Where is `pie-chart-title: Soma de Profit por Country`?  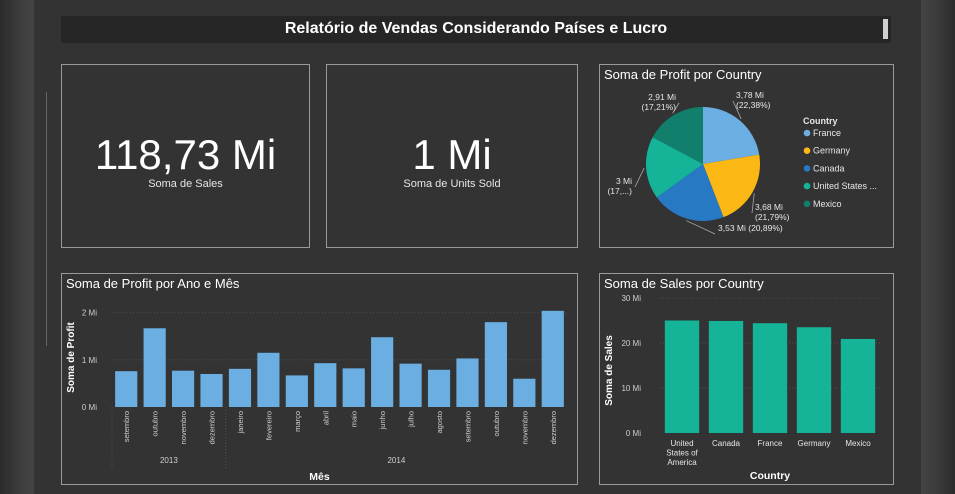 pie-chart-title: Soma de Profit por Country is located at coordinates (683, 74).